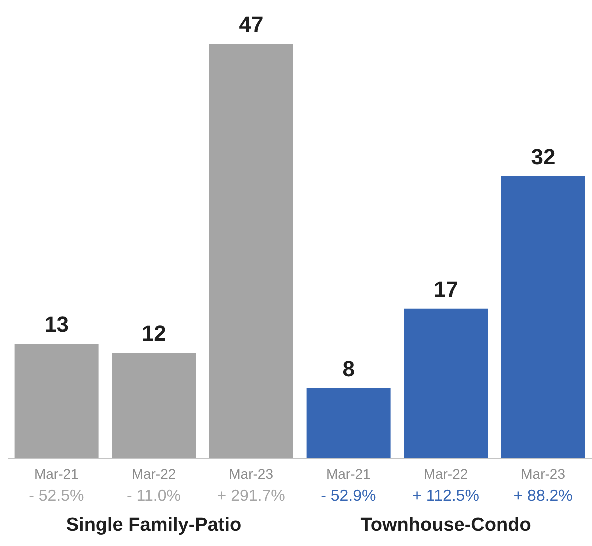  Describe the element at coordinates (57, 325) in the screenshot. I see `data-label: 13` at that location.